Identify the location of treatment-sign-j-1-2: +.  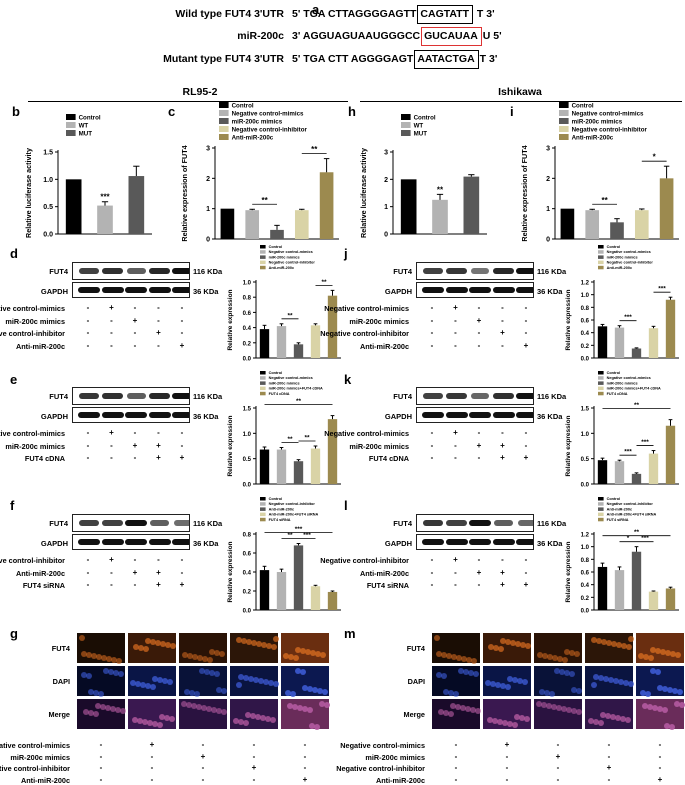
(479, 320).